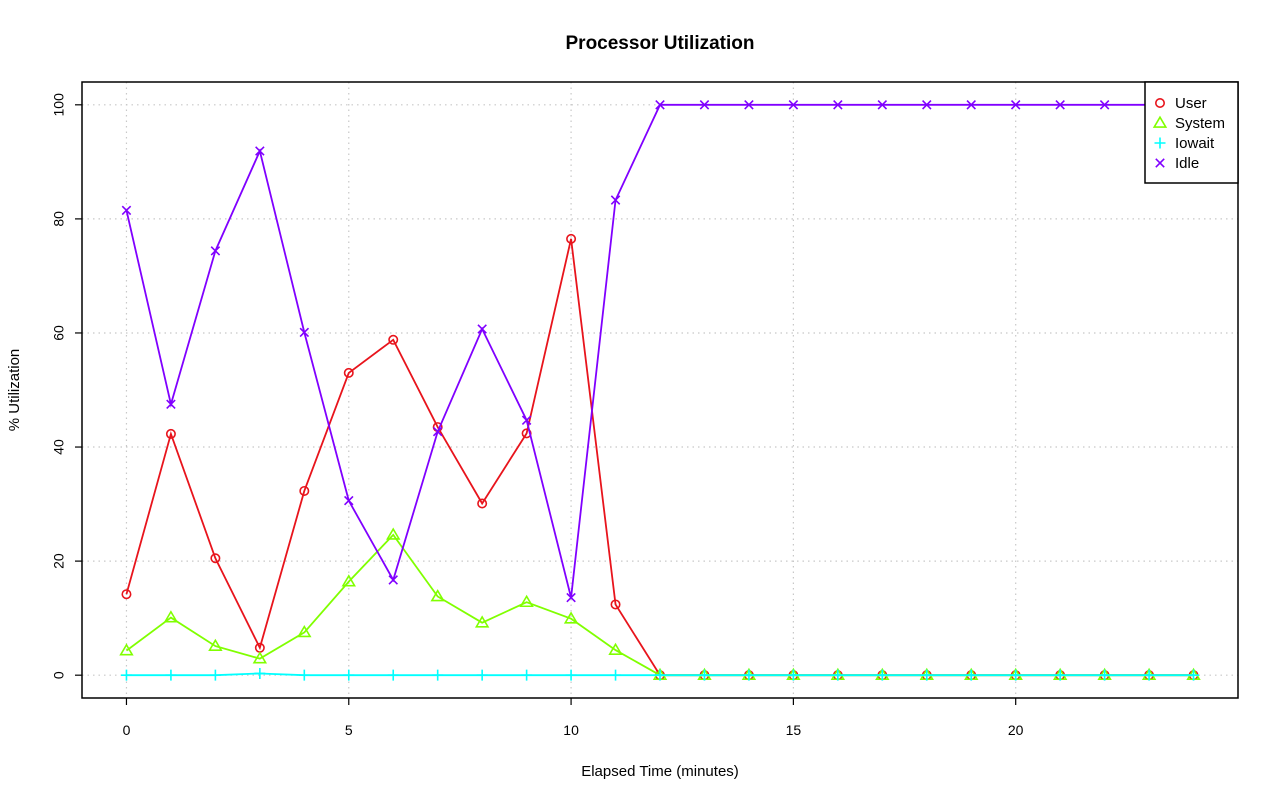 The image size is (1280, 801). I want to click on x-tick-label: 10, so click(571, 730).